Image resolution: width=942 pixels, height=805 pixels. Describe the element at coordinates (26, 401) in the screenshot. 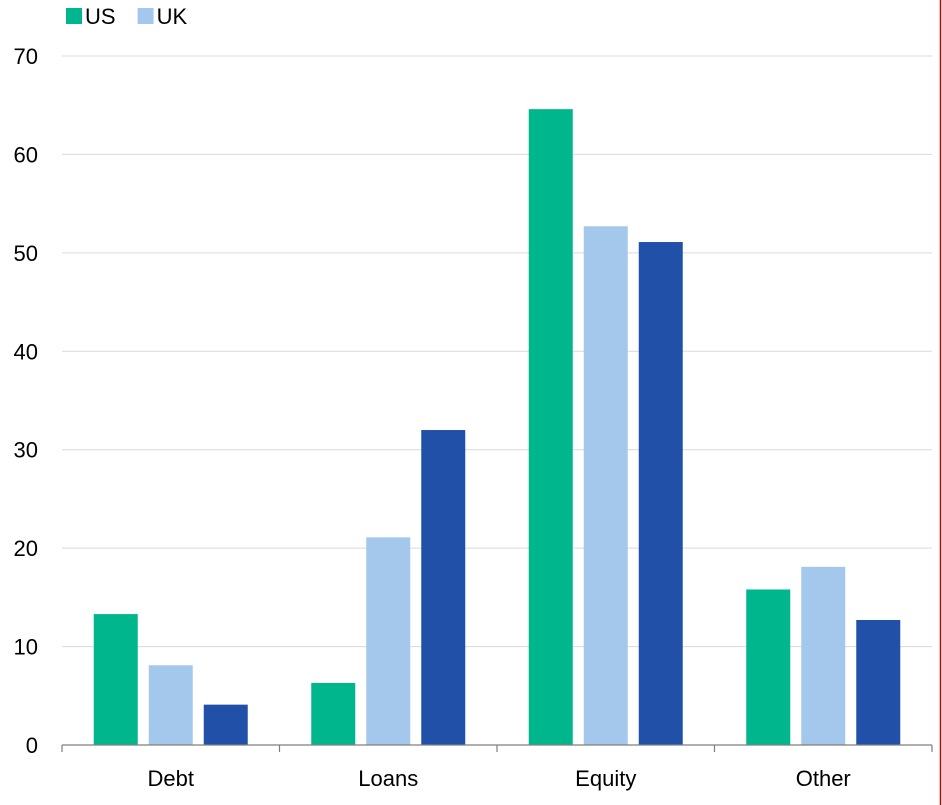

I see `y-axis: 0 10 20 30 40 50 60 70` at that location.